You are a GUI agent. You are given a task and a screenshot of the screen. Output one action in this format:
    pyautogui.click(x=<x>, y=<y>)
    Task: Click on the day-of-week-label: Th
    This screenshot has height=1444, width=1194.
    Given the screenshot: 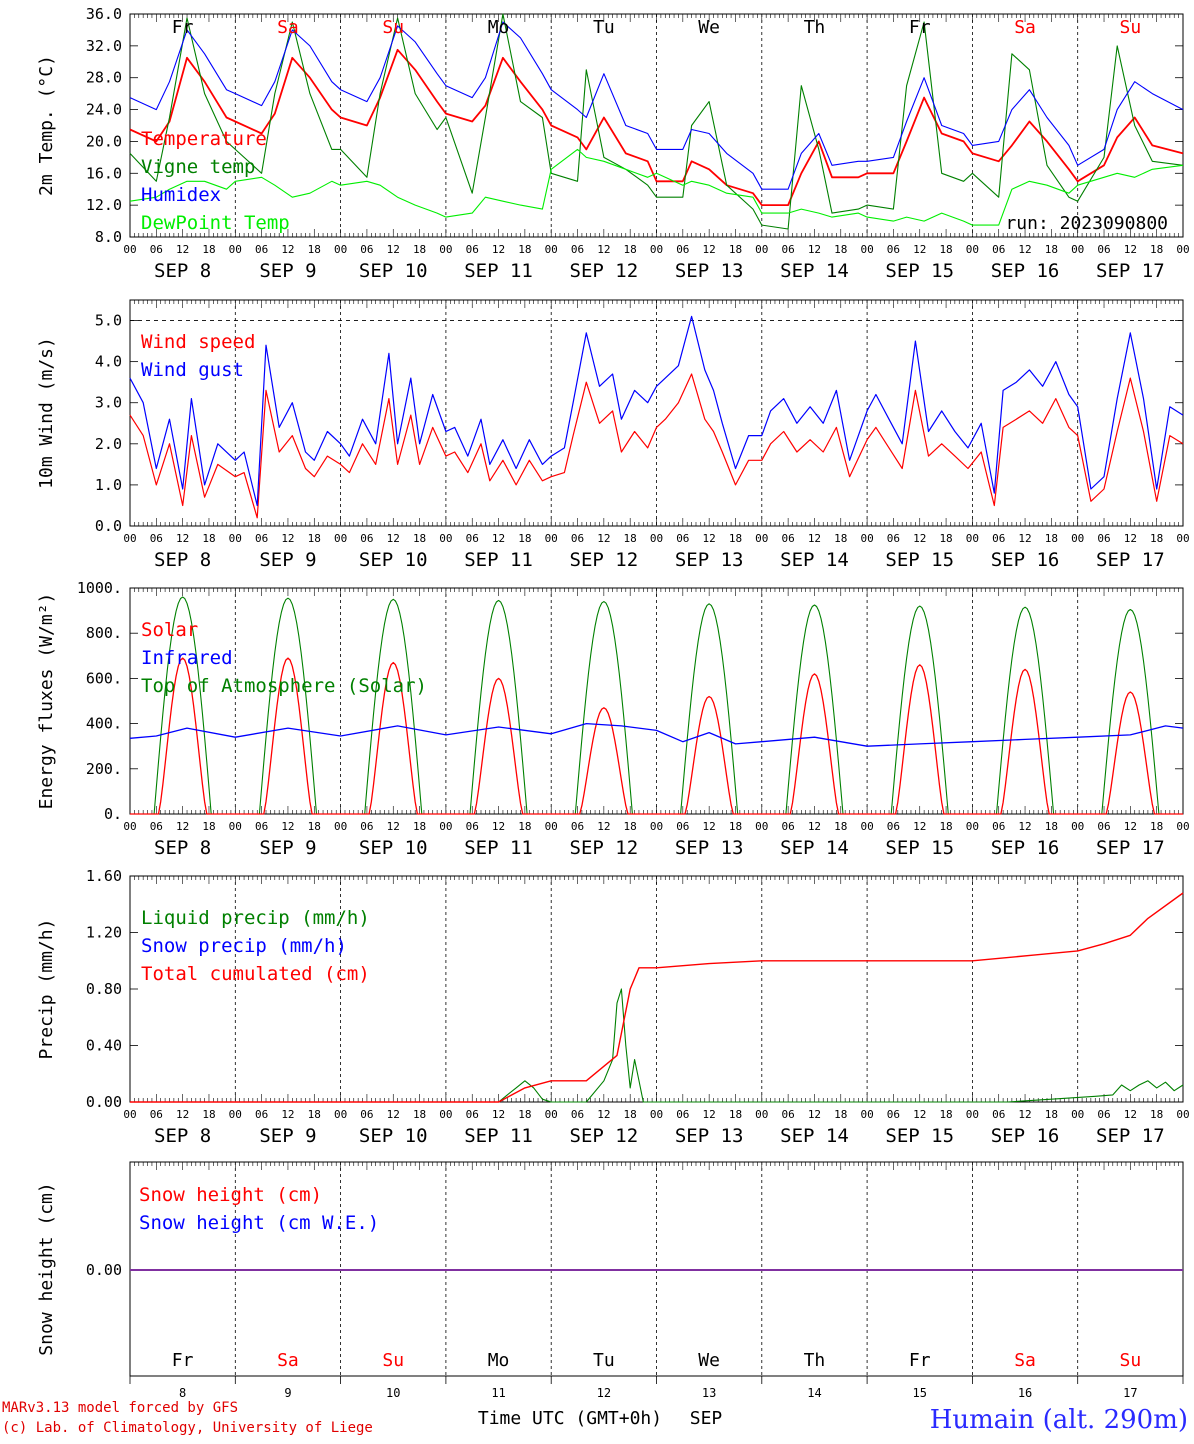 What is the action you would take?
    pyautogui.click(x=815, y=1360)
    